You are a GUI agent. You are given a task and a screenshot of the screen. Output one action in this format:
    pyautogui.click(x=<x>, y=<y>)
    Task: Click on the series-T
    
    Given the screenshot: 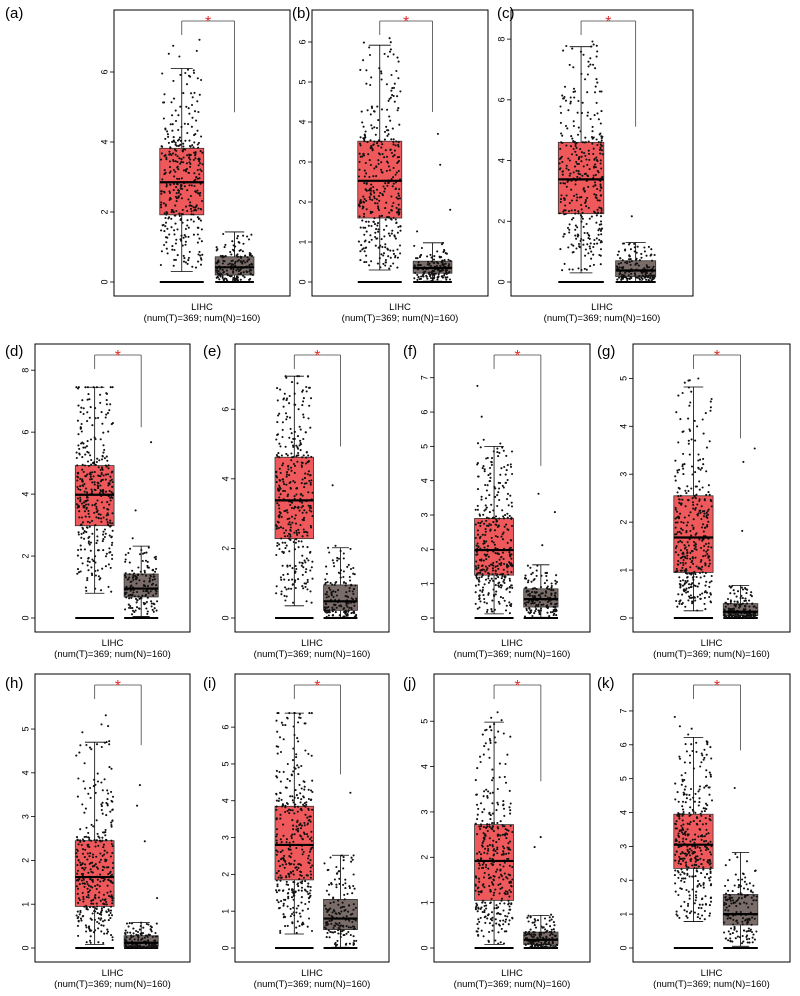 What is the action you would take?
    pyautogui.click(x=380, y=160)
    